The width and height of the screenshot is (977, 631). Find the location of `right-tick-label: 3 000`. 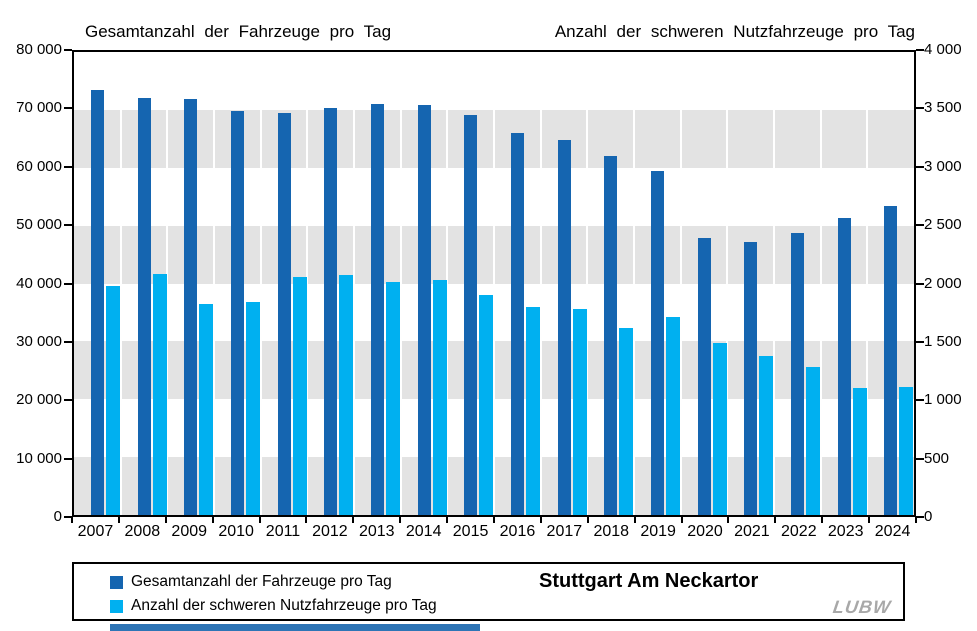

right-tick-label: 3 000 is located at coordinates (943, 166).